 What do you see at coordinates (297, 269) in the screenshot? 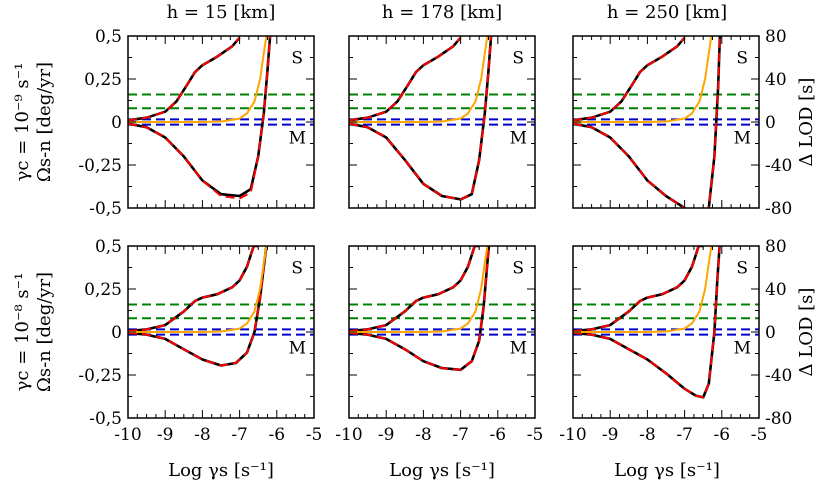
I see `panel-r2c1-label-S: S` at bounding box center [297, 269].